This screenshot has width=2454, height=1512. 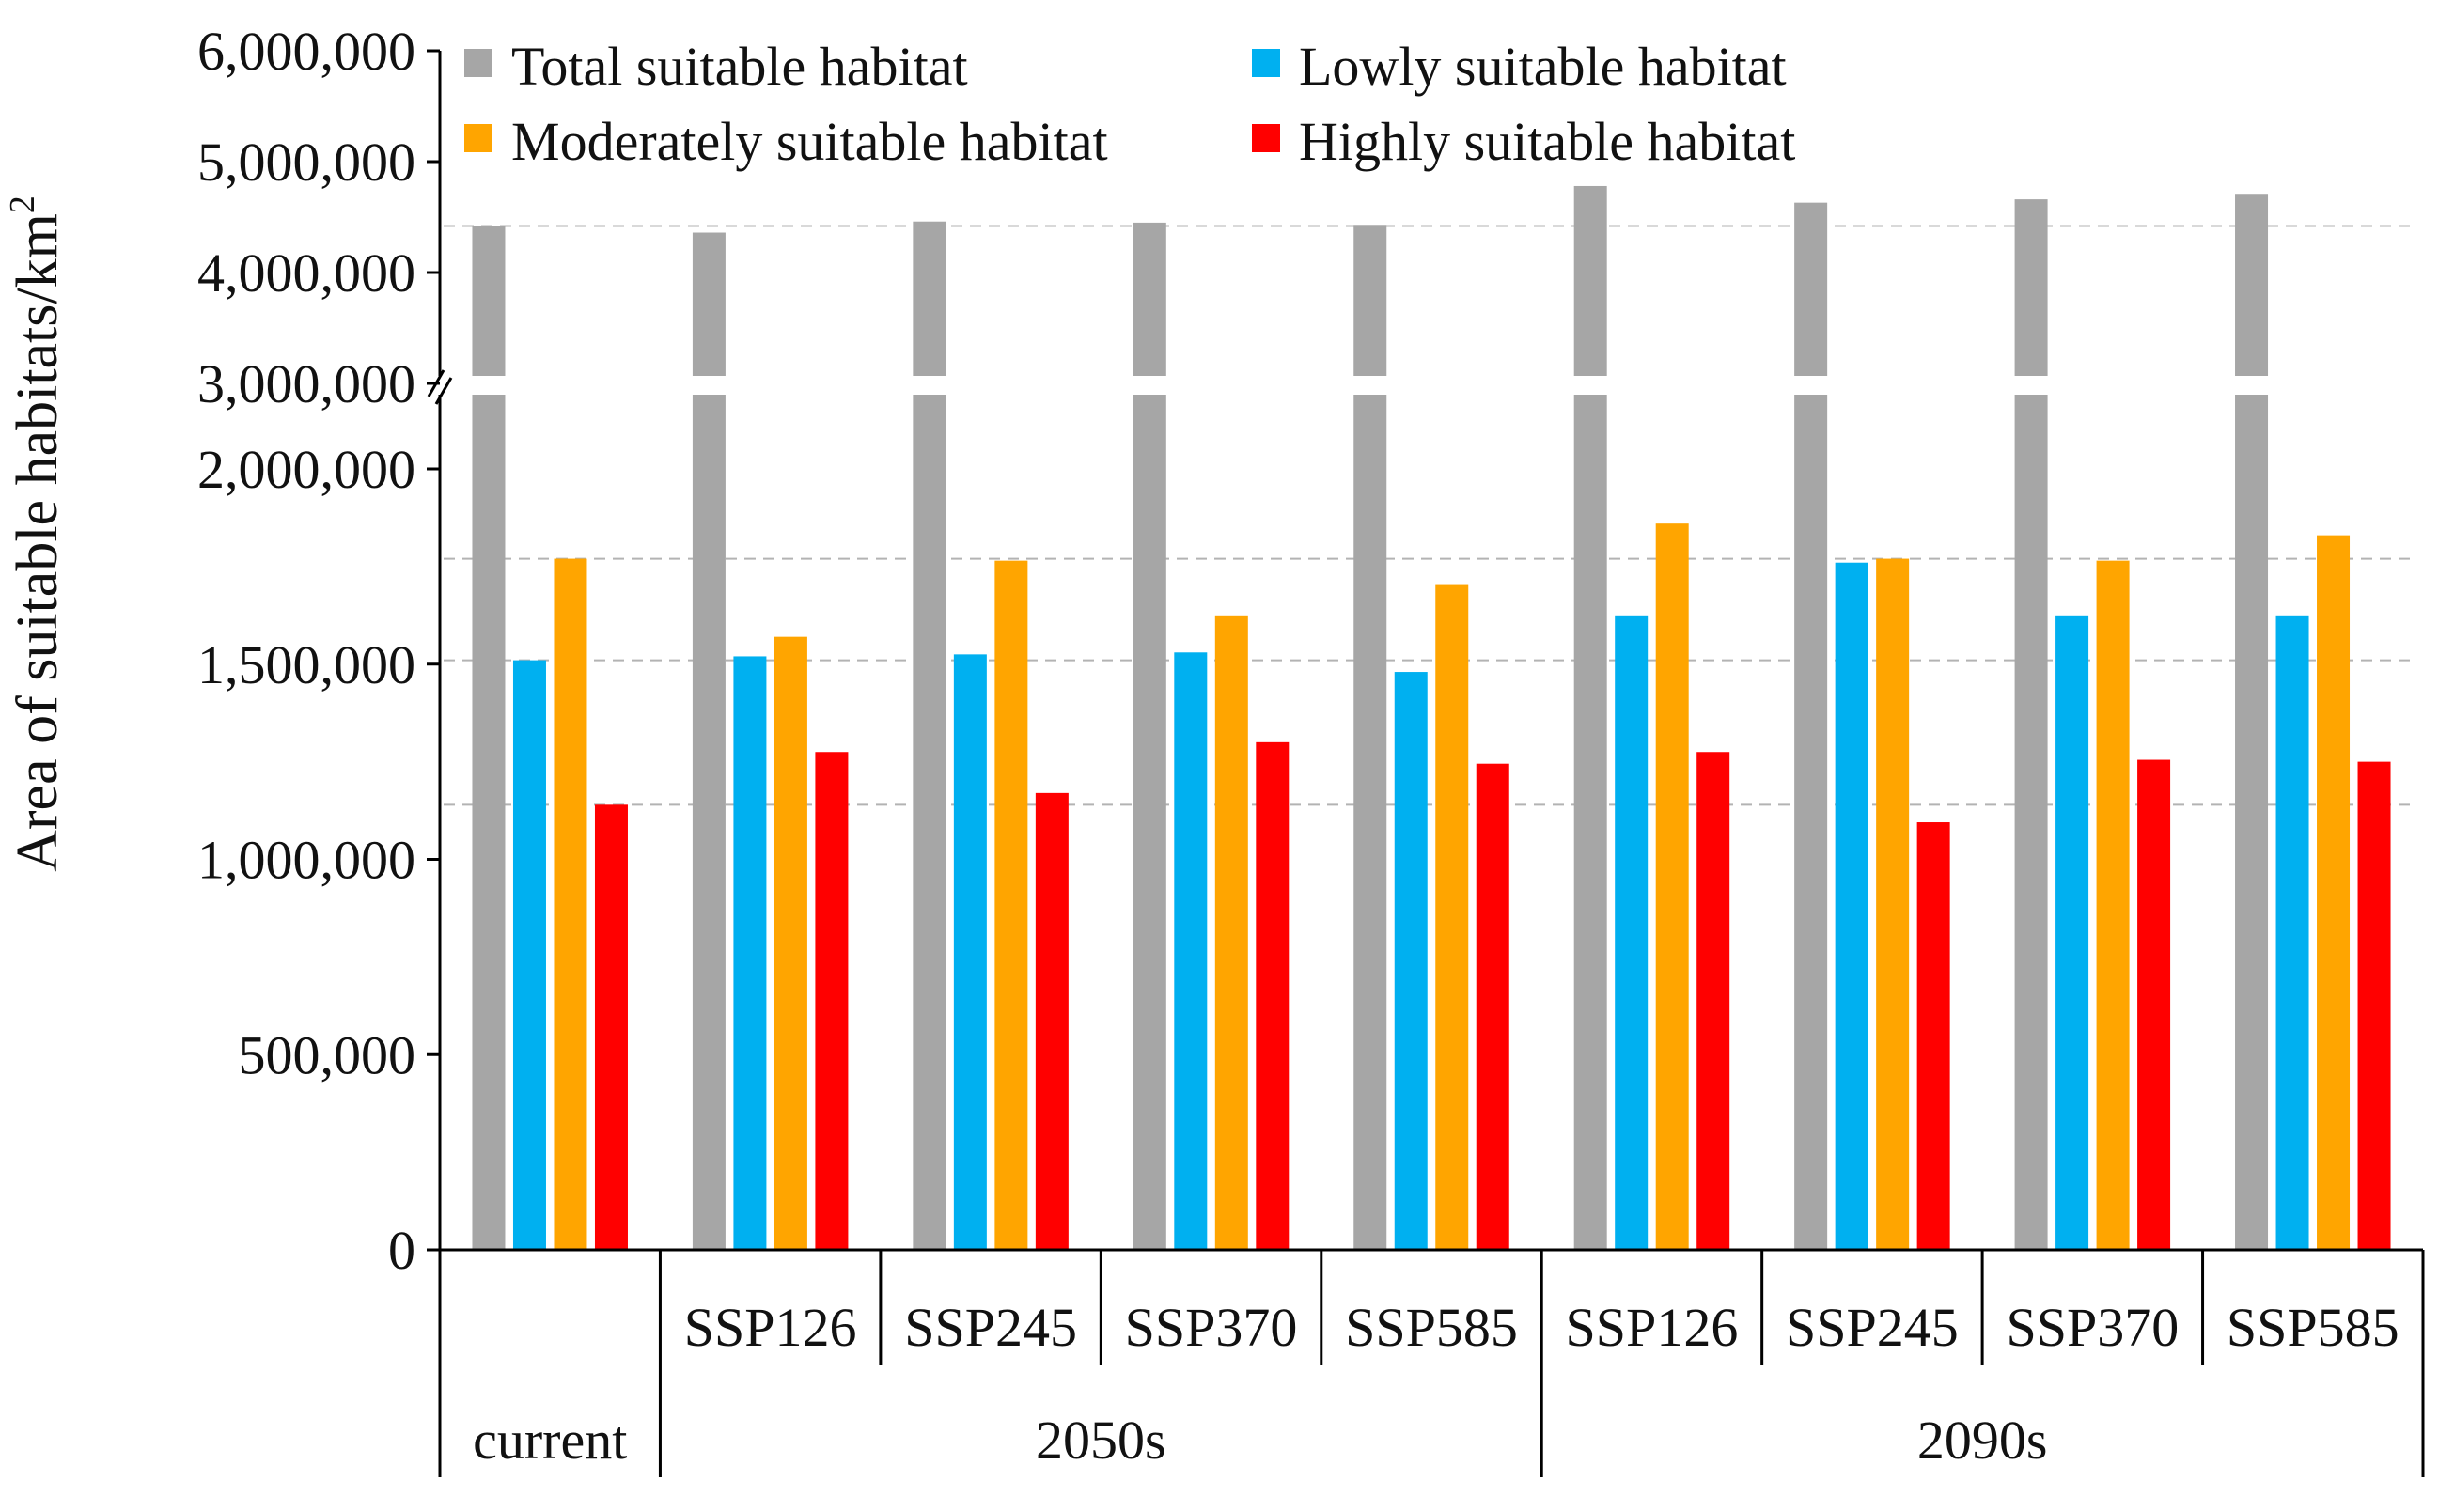 I want to click on y-tick-label: 2,000,000, so click(x=306, y=469).